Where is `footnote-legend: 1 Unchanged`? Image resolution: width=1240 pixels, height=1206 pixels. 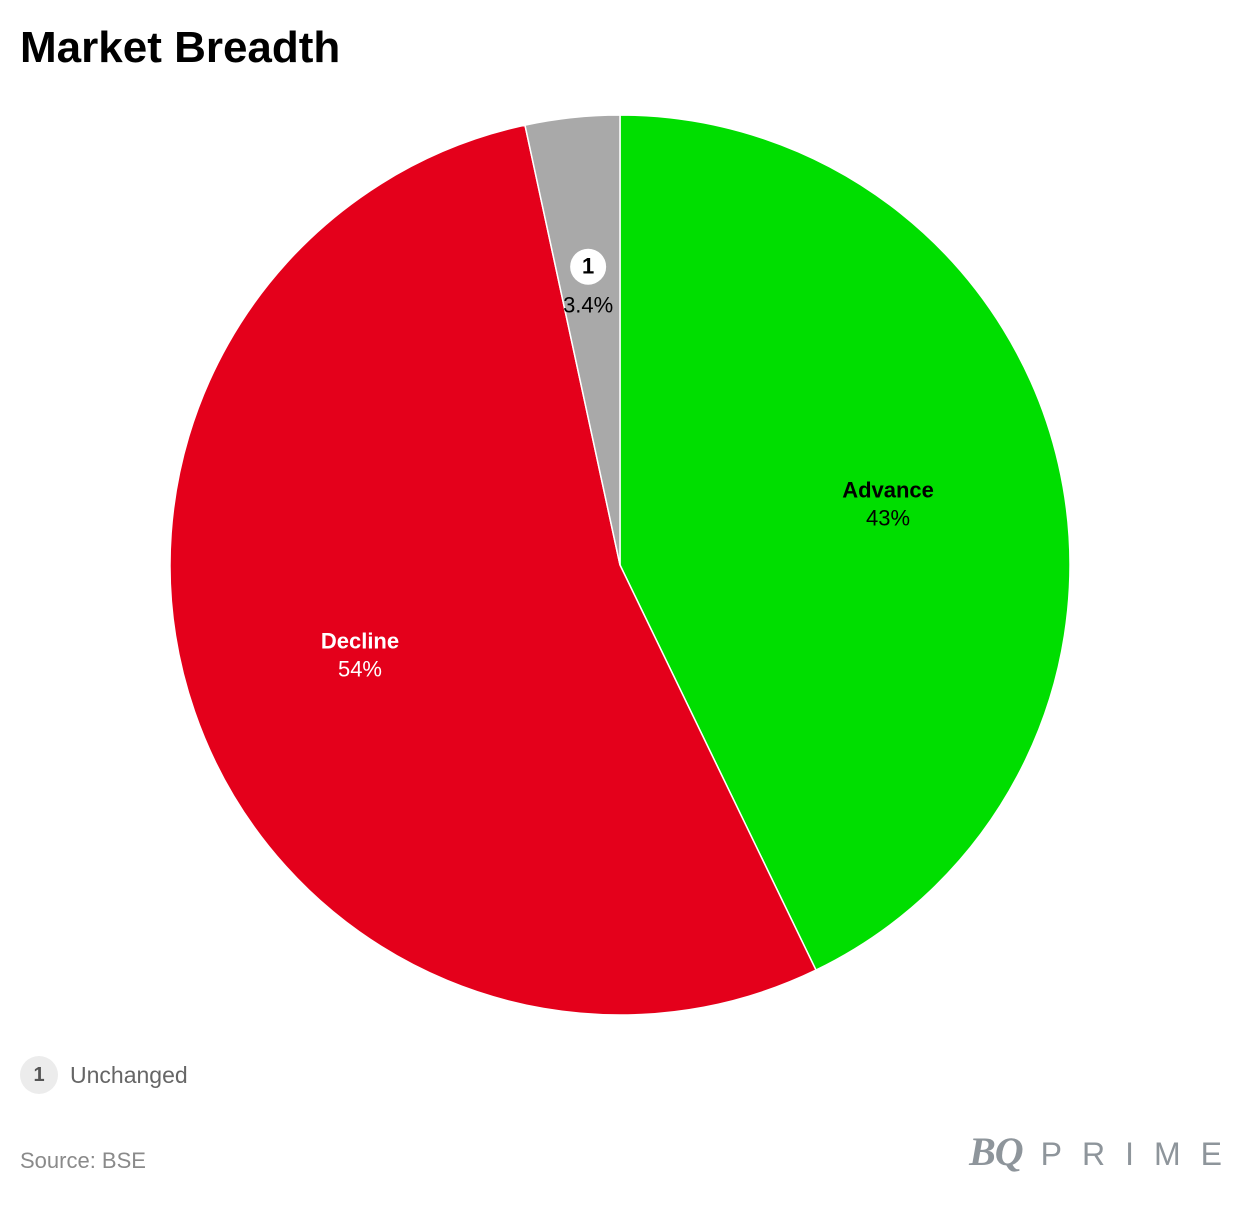 footnote-legend: 1 Unchanged is located at coordinates (104, 1075).